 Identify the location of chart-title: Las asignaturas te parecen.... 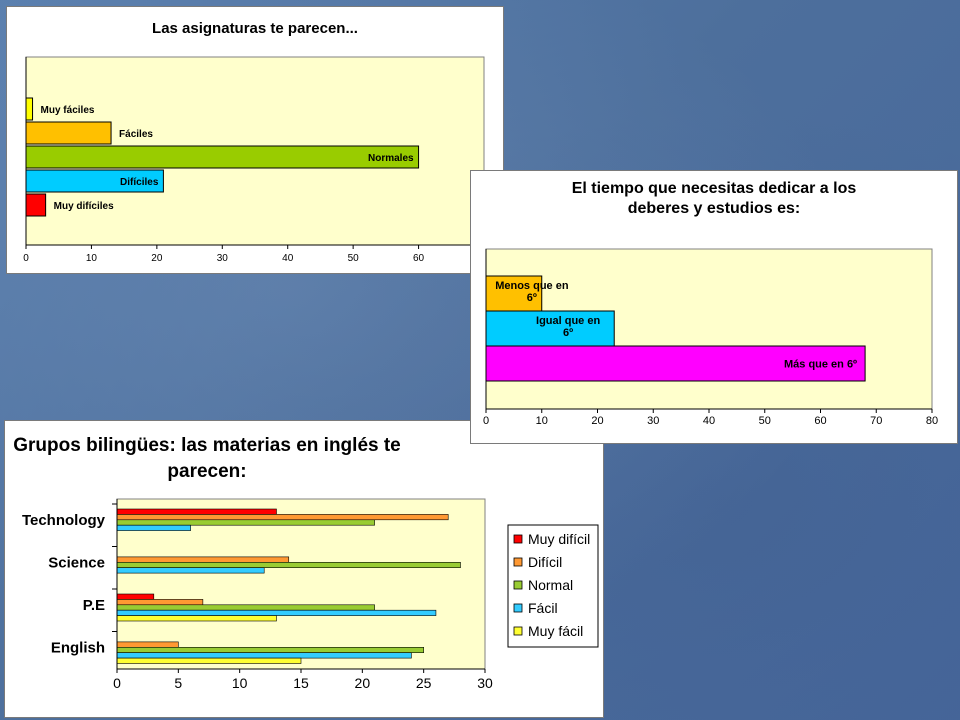
(255, 28).